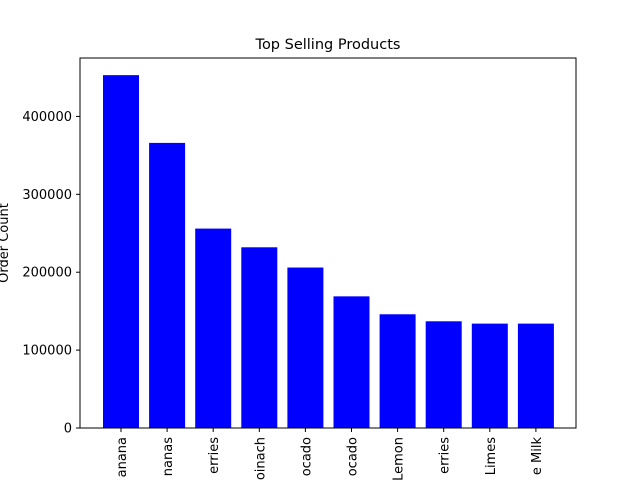  I want to click on x-tick-label-8: Limes, so click(491, 456).